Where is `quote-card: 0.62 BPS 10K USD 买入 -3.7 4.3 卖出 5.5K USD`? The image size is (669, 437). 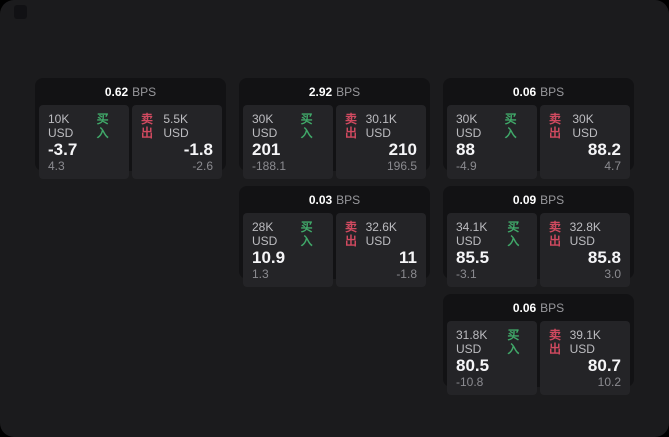
quote-card: 0.62 BPS 10K USD 买入 -3.7 4.3 卖出 5.5K USD is located at coordinates (130, 128).